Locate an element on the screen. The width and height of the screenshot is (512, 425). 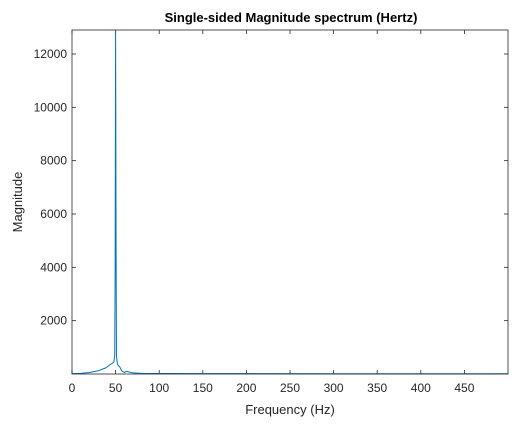
y-tick-label: 12000 is located at coordinates (51, 54).